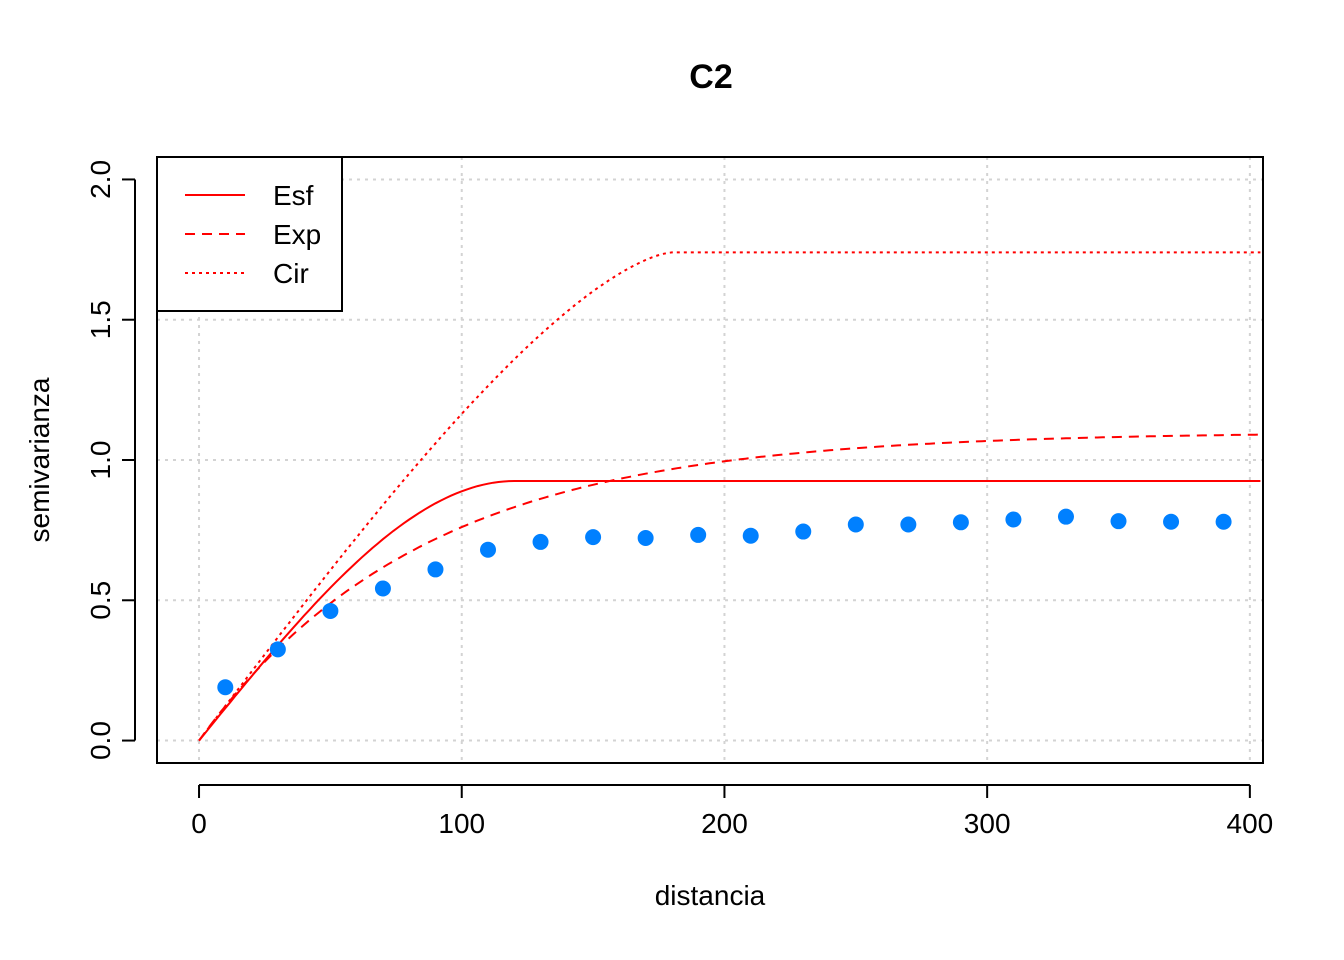 The image size is (1344, 960). Describe the element at coordinates (100, 600) in the screenshot. I see `y-tick-label: 0.5` at that location.